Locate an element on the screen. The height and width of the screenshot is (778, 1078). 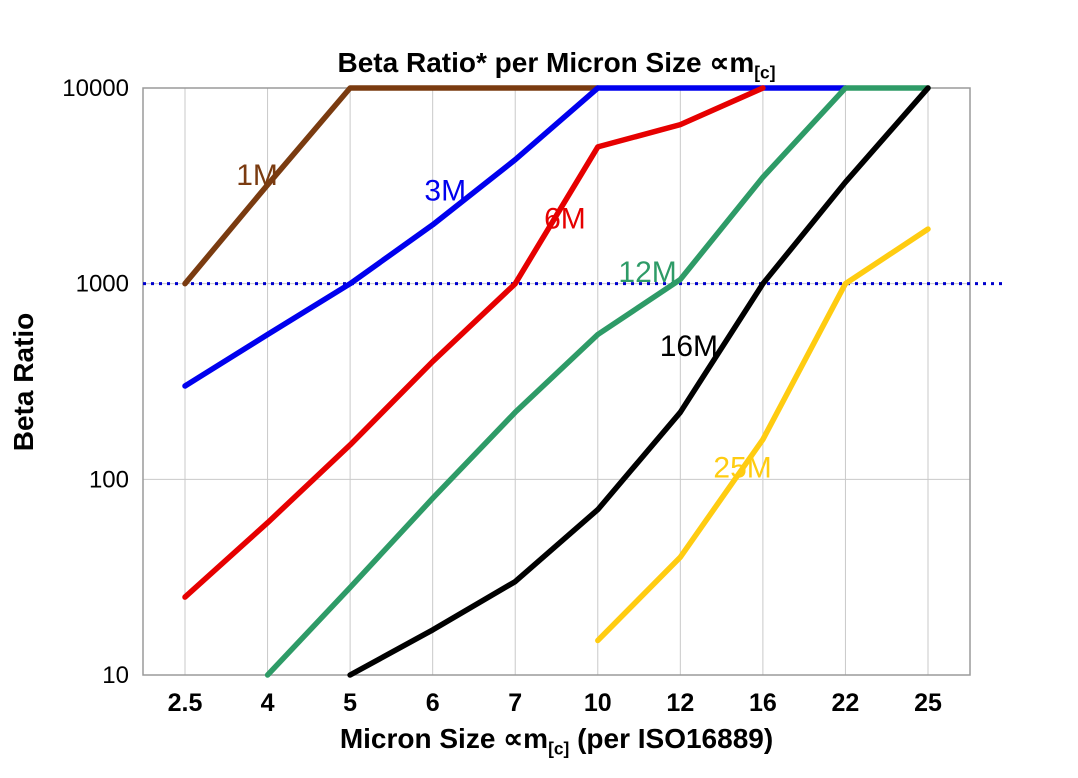
x-tick-2.5: 2.5 is located at coordinates (185, 703).